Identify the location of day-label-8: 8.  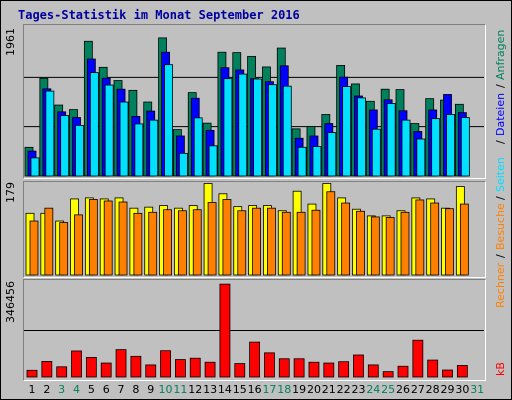
(136, 389).